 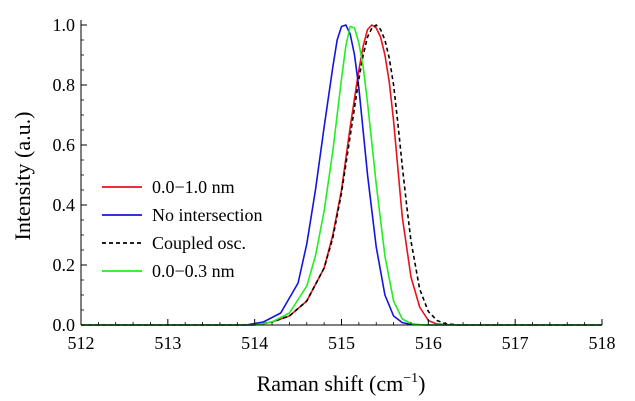 I want to click on legend-label-1: 0.0−1.0 nm, so click(x=193, y=187).